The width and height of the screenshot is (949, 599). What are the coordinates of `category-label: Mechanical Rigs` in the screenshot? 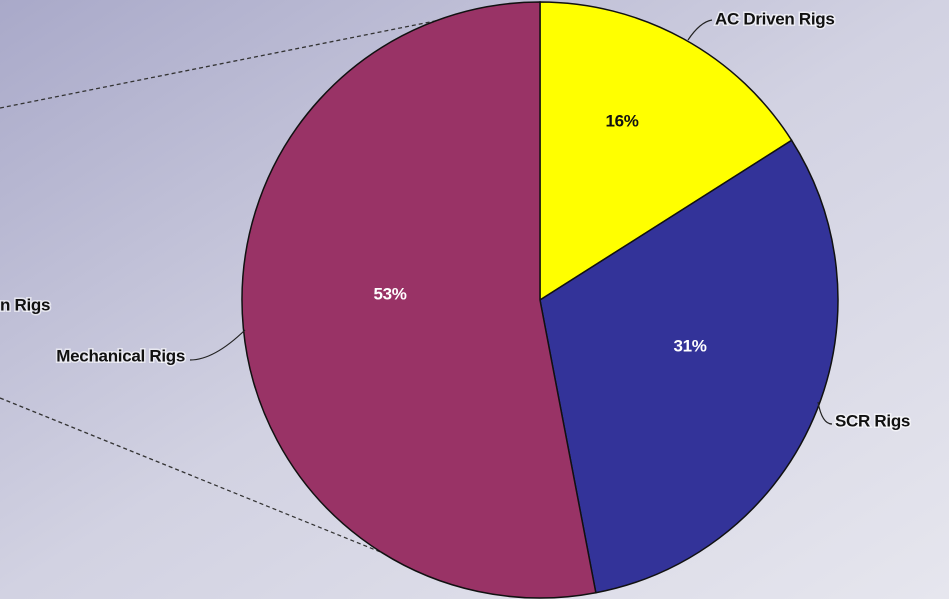 It's located at (120, 355).